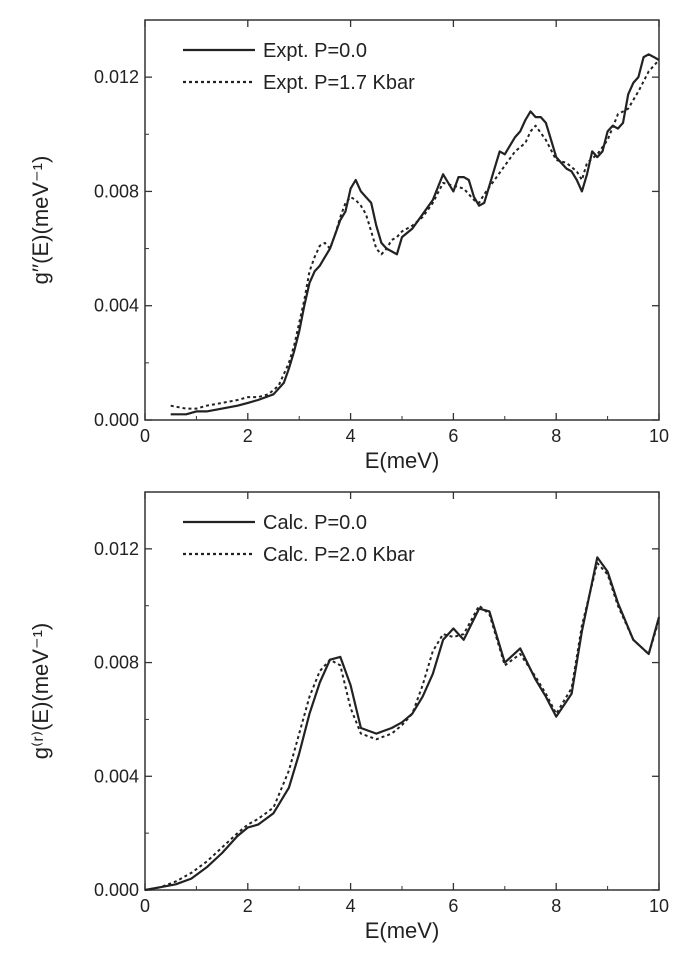  What do you see at coordinates (339, 83) in the screenshot?
I see `top-legend-label-2: Expt. P=1.7 Kbar` at bounding box center [339, 83].